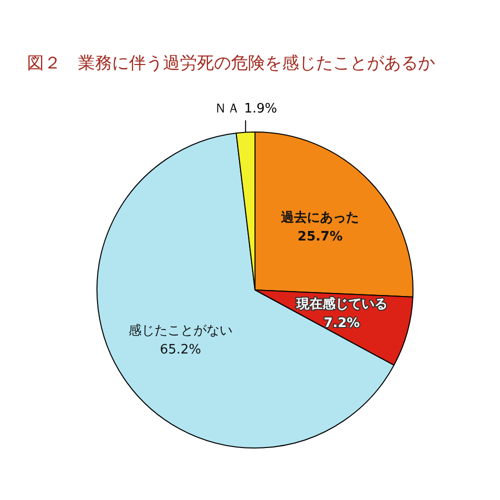 This screenshot has height=500, width=500. What do you see at coordinates (180, 331) in the screenshot?
I see `slice-label: 感じたことがない` at bounding box center [180, 331].